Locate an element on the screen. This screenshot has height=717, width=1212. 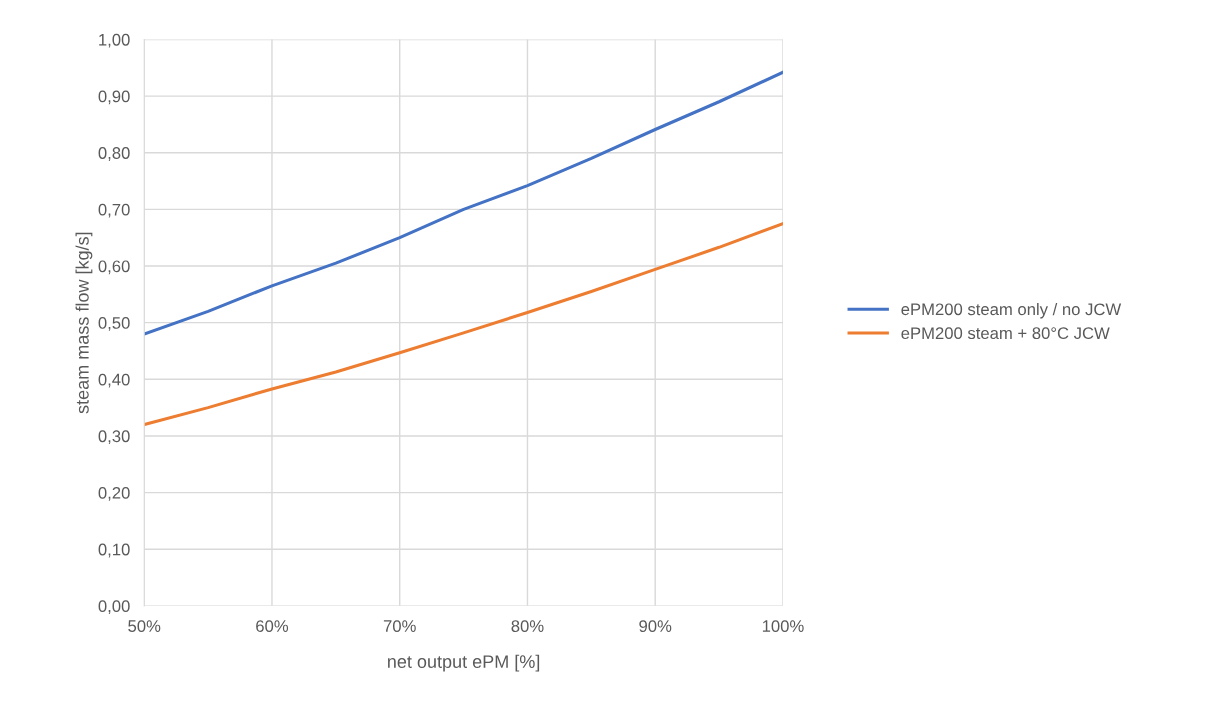
x-tick-label: 50% is located at coordinates (144, 626).